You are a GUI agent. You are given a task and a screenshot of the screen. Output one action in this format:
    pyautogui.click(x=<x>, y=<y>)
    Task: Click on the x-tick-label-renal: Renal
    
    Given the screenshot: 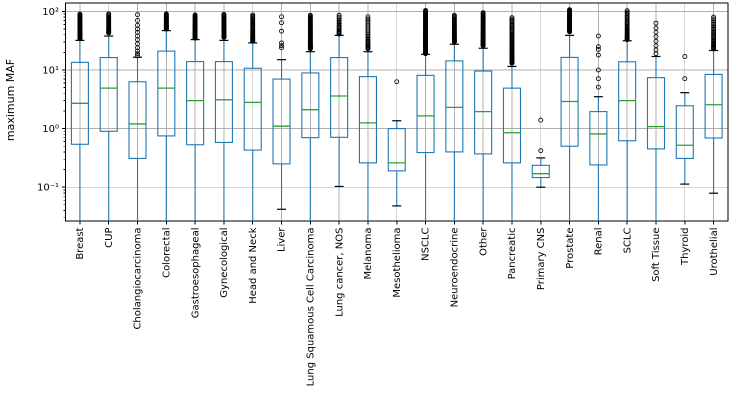 What is the action you would take?
    pyautogui.click(x=599, y=242)
    